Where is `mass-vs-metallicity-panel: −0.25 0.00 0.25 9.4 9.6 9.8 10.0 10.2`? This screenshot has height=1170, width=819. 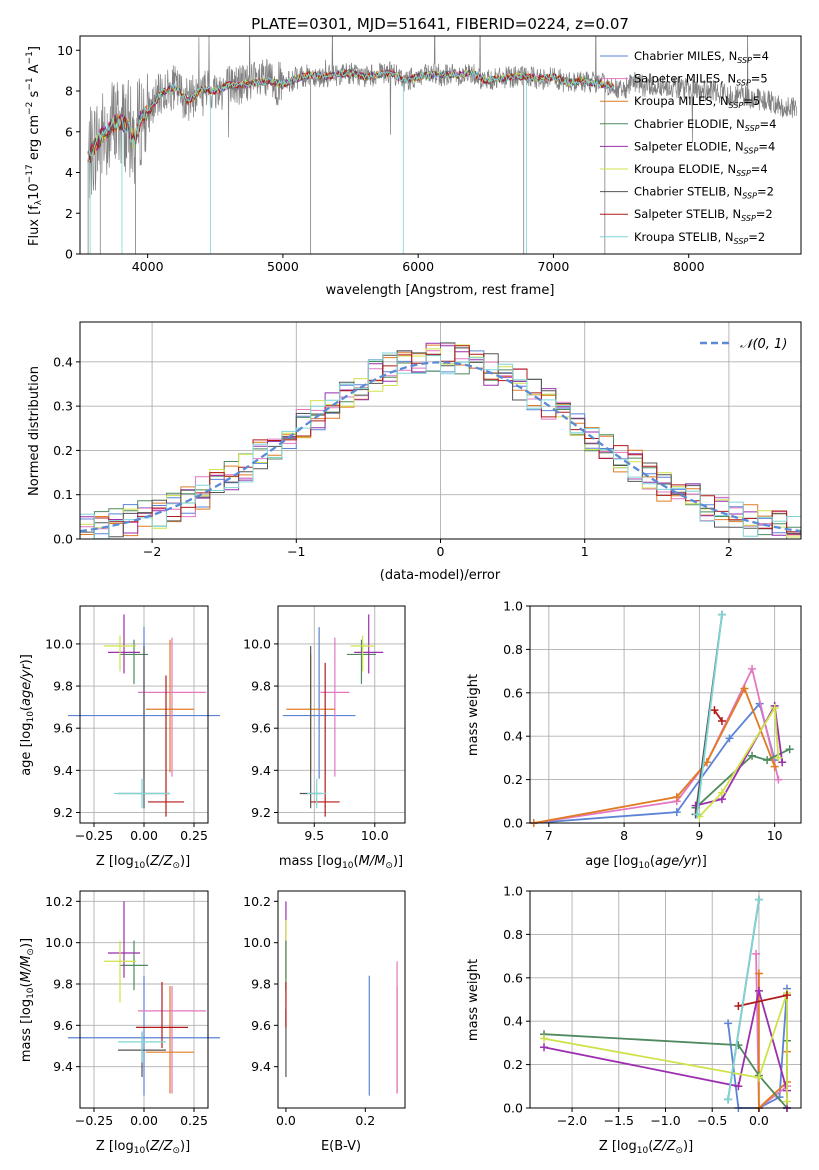 mass-vs-metallicity-panel: −0.25 0.00 0.25 9.4 9.6 9.8 10.0 10.2 is located at coordinates (132, 1009).